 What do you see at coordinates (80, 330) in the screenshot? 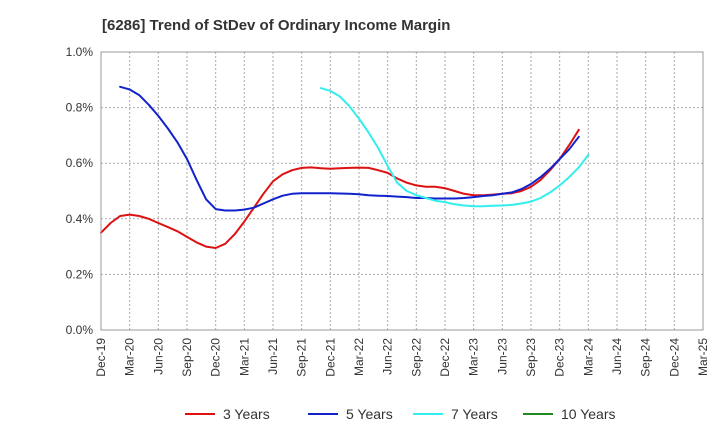
I see `y-tick-label: 0.0%` at bounding box center [80, 330].